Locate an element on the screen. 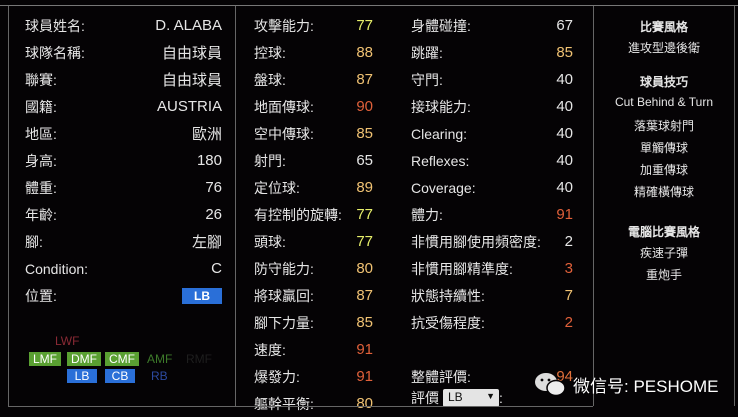 Image resolution: width=738 pixels, height=417 pixels. stat-row: 盤球: 87 is located at coordinates (320, 79).